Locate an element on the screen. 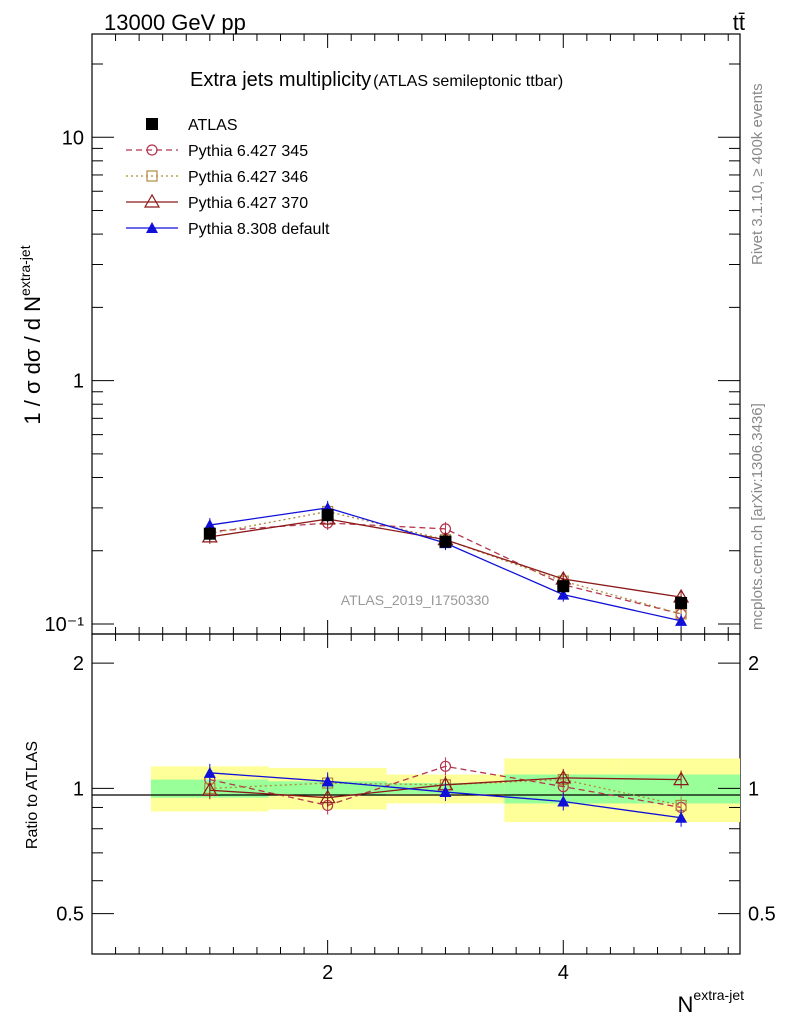  legend-label-pythia-6-427-345: Pythia 6.427 345 is located at coordinates (248, 151).